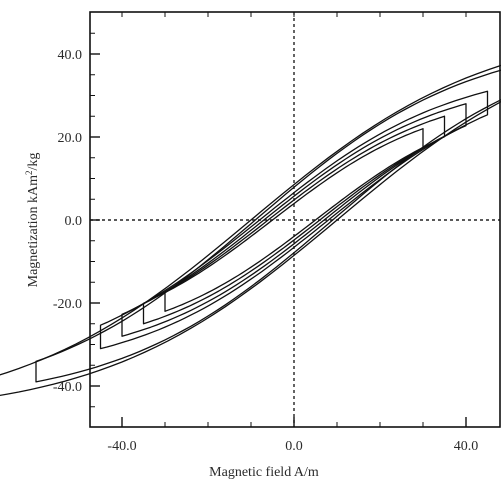 The height and width of the screenshot is (481, 501). What do you see at coordinates (67, 304) in the screenshot?
I see `y-tick-label: -20.0` at bounding box center [67, 304].